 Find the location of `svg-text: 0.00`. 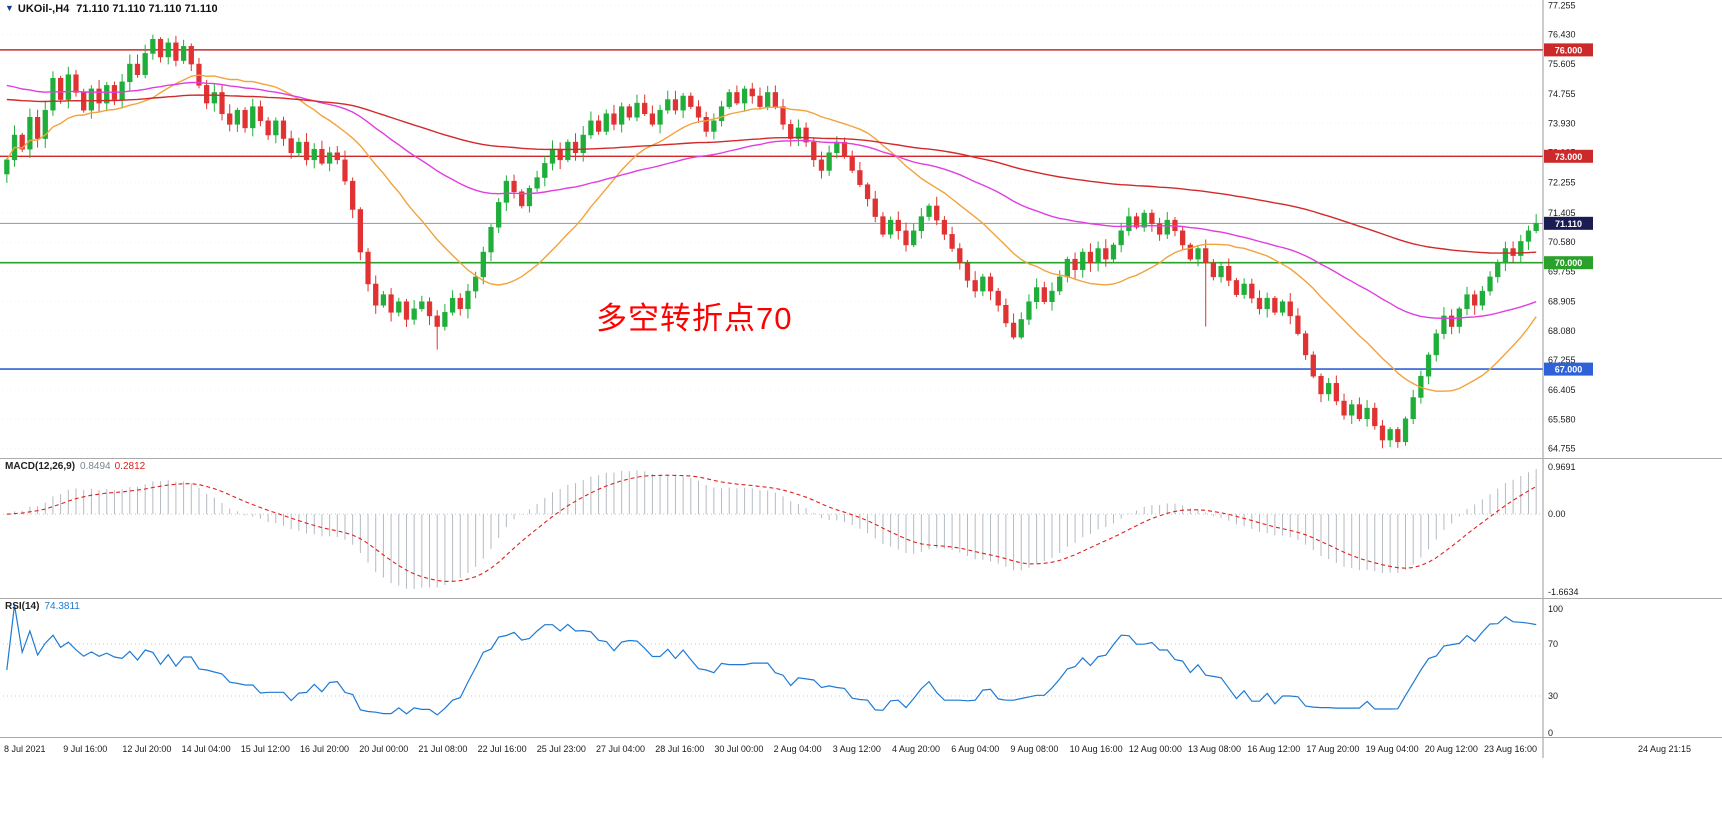

svg-text: 0.00 is located at coordinates (1557, 514).